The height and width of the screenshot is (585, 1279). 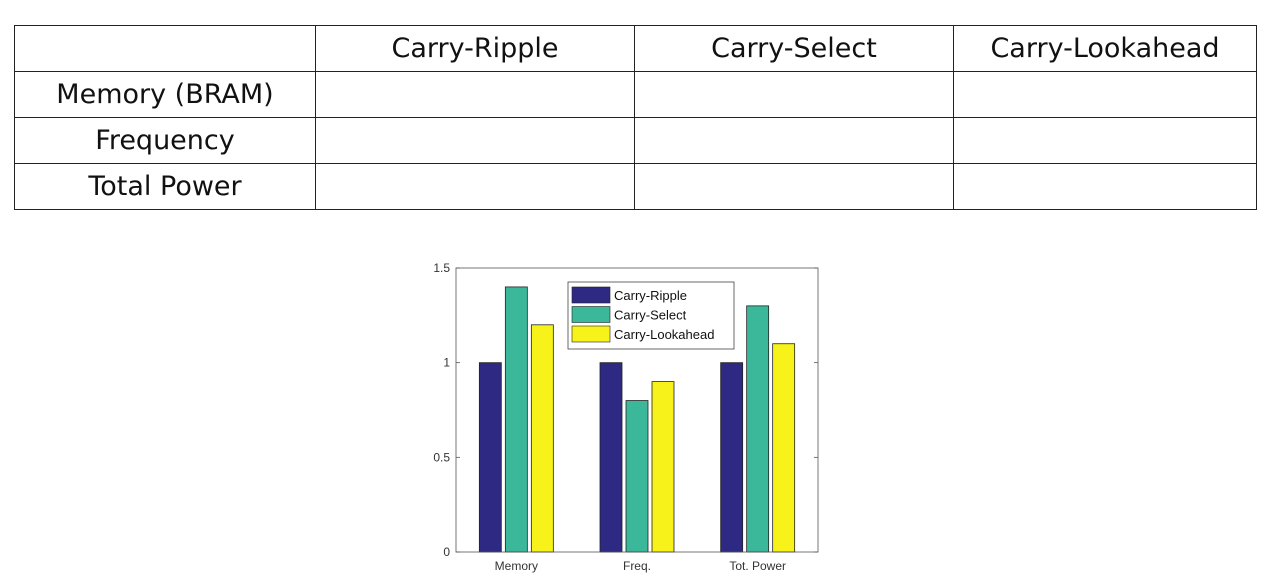 I want to click on table-row: Total Power, so click(x=635, y=186).